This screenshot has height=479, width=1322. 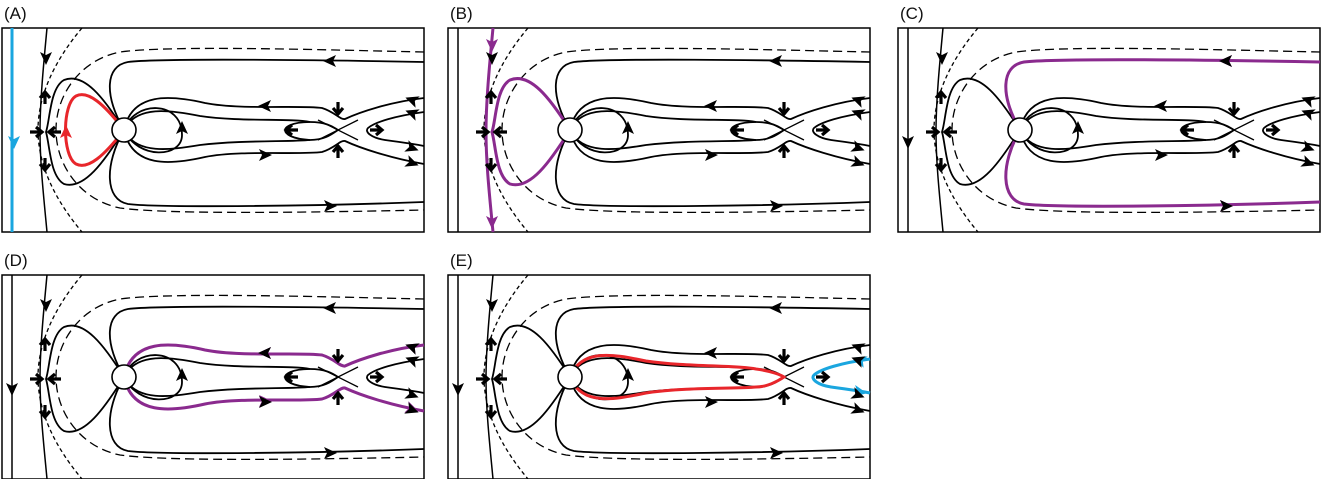 I want to click on panel-label: (E), so click(x=461, y=260).